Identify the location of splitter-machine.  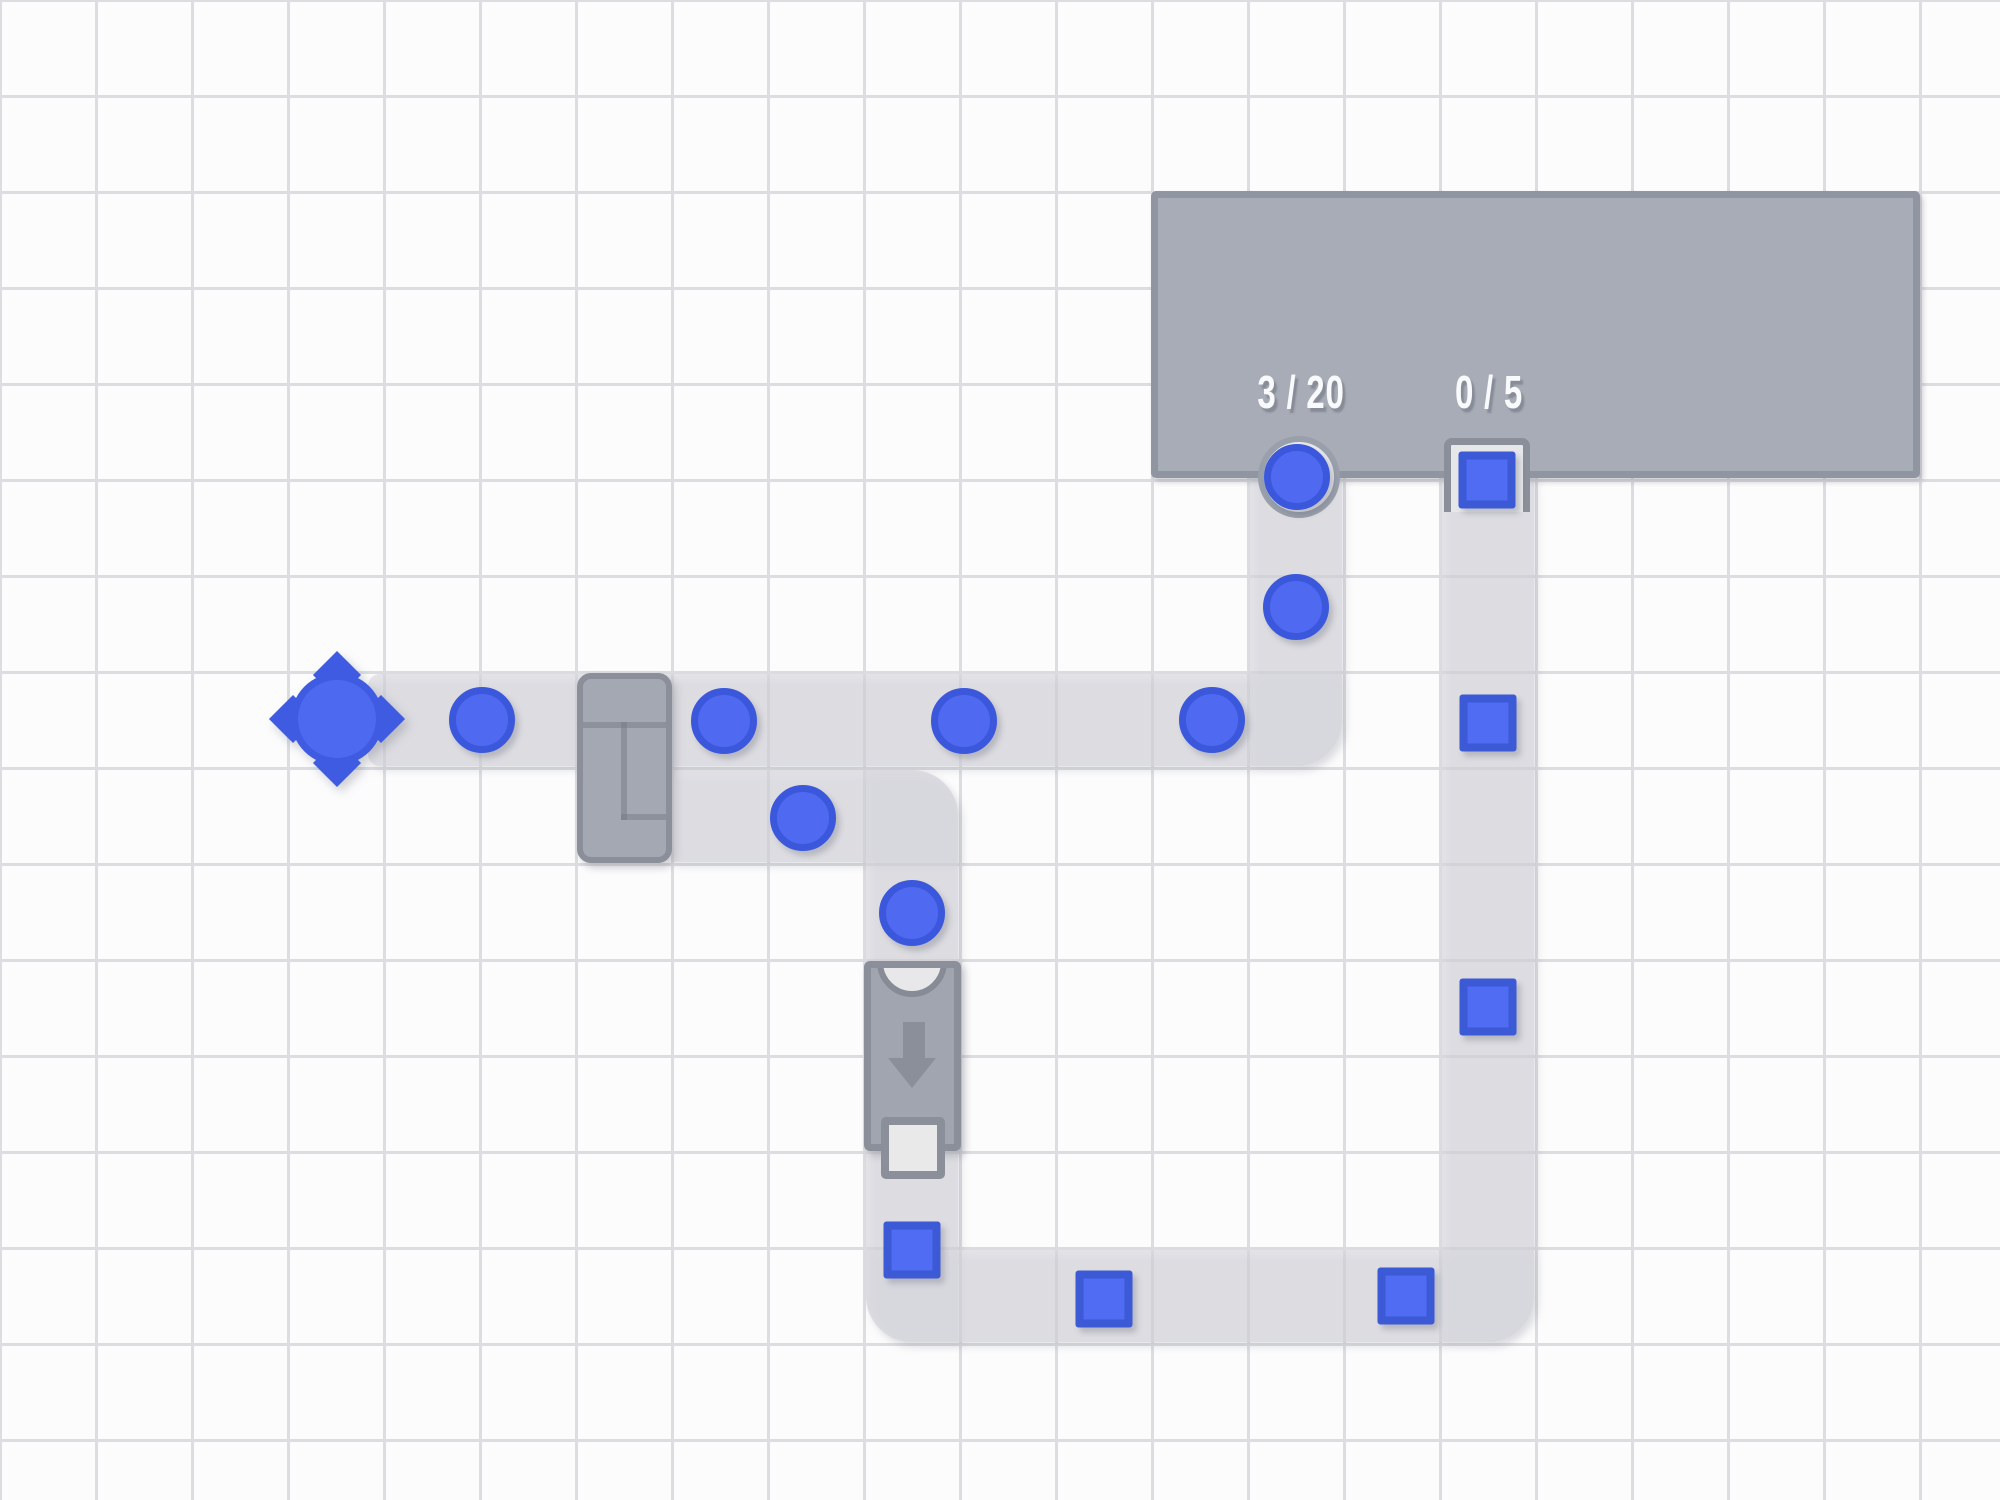
(624, 768).